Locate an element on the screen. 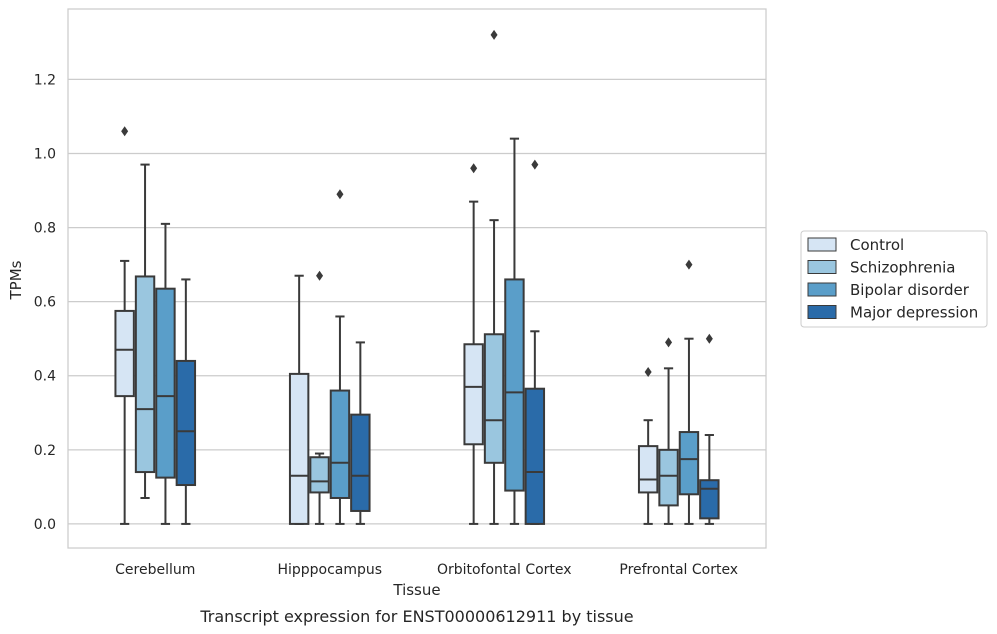 The height and width of the screenshot is (634, 997). y-axis-ticks: 0.0 0.2 0.4 0.6 0.8 1.0 1.2 is located at coordinates (45, 302).